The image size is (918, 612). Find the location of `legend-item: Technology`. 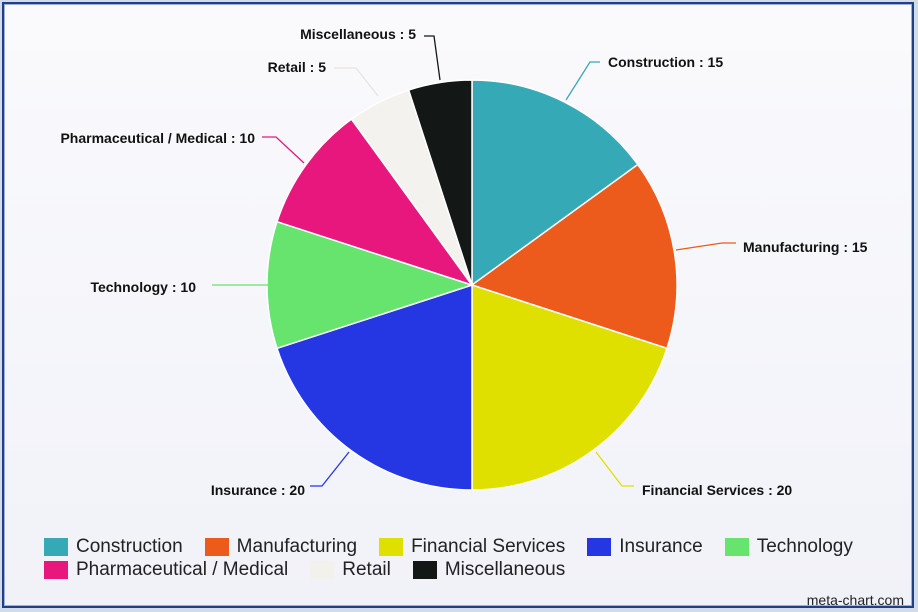

legend-item: Technology is located at coordinates (788, 546).